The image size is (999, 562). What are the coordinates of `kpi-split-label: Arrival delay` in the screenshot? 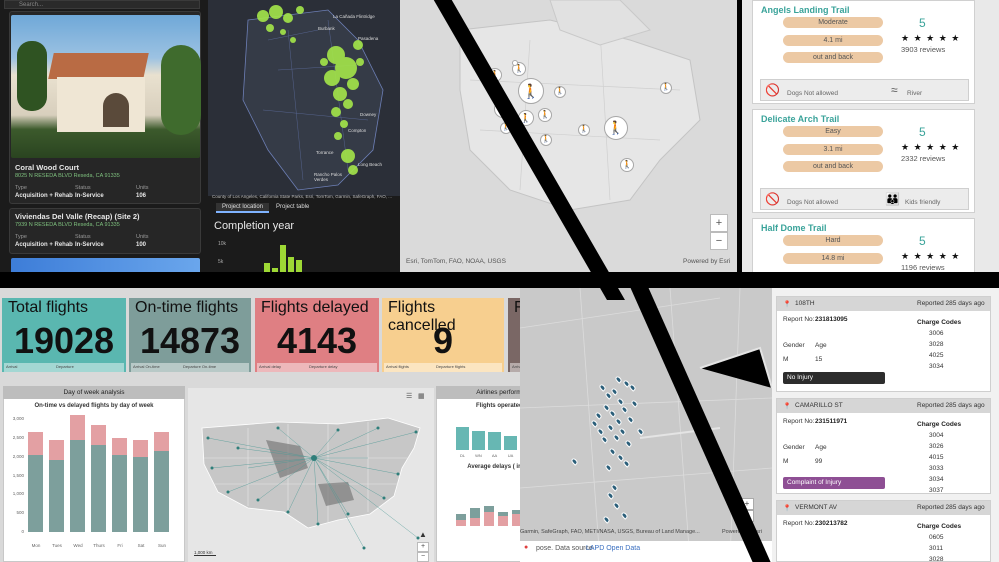 It's located at (270, 366).